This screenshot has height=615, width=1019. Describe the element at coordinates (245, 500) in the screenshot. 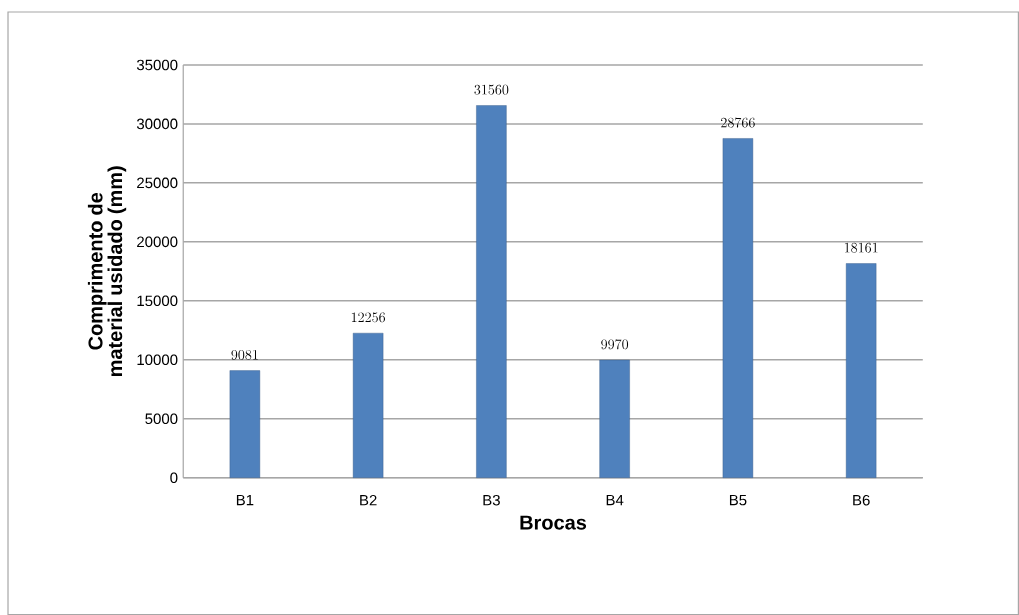

I see `x-tick-label: B1` at that location.